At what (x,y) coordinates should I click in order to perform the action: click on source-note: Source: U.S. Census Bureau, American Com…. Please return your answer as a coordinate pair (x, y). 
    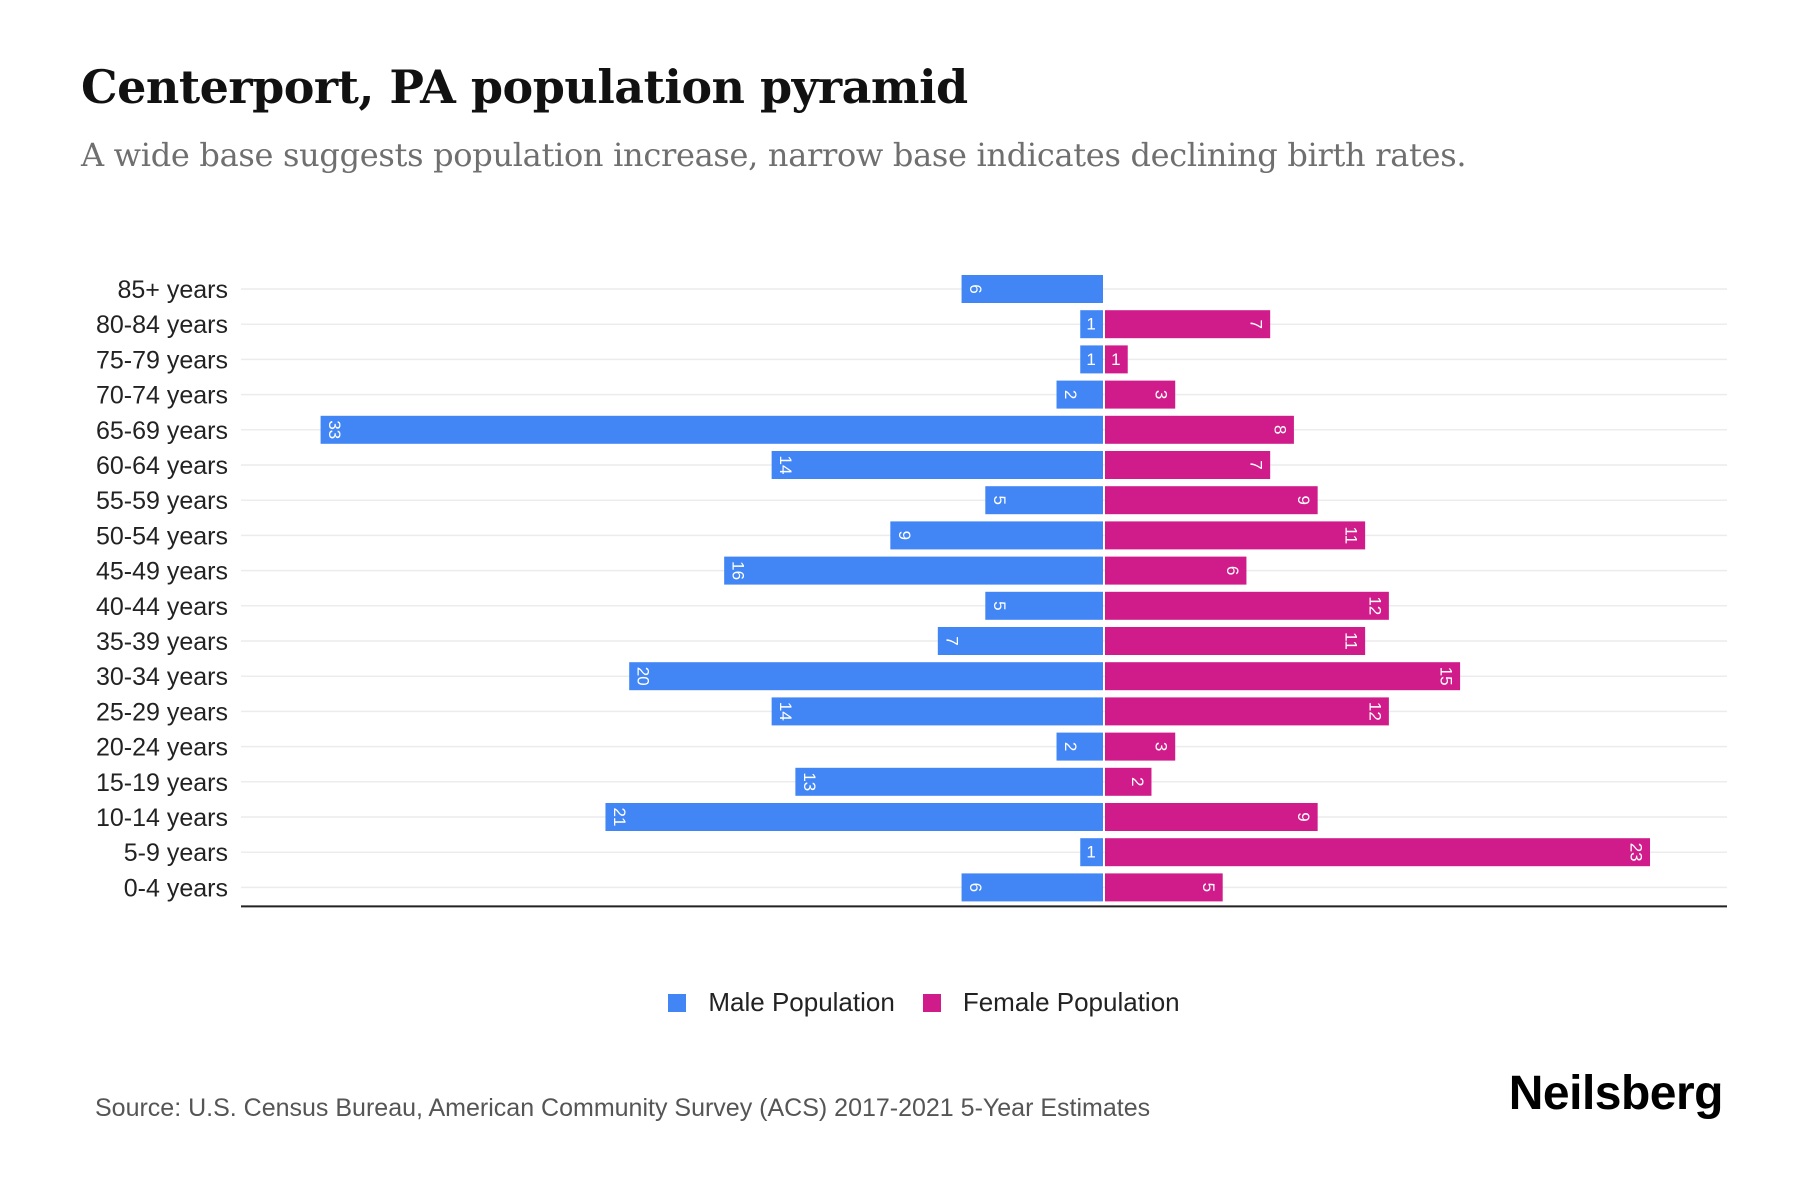
    Looking at the image, I should click on (623, 1108).